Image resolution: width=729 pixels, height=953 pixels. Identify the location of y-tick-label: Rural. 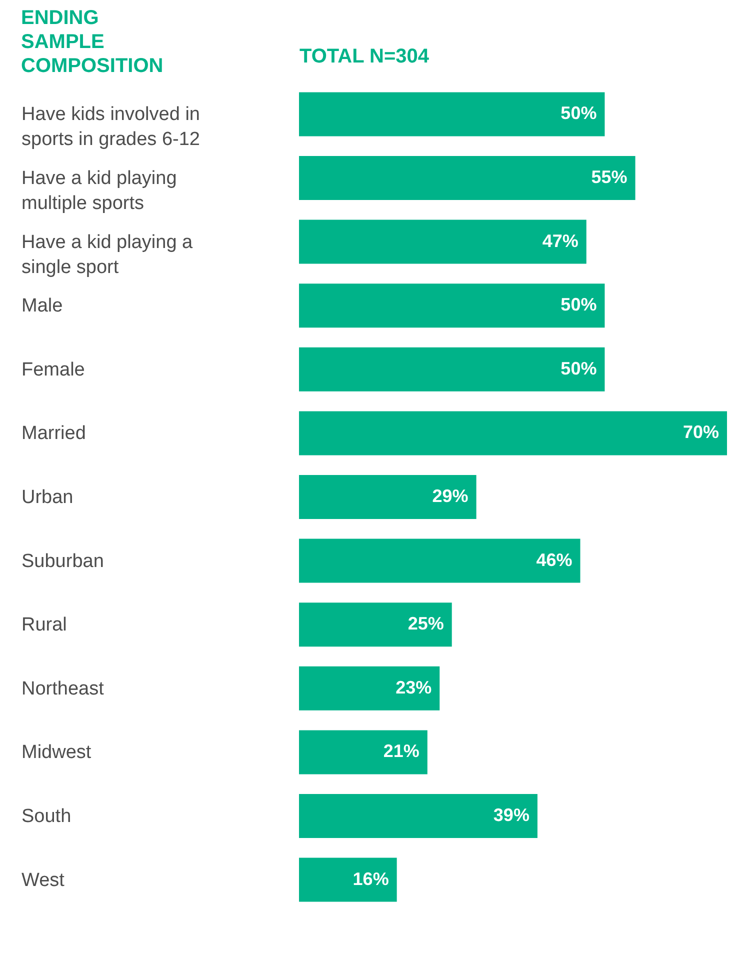
(44, 625).